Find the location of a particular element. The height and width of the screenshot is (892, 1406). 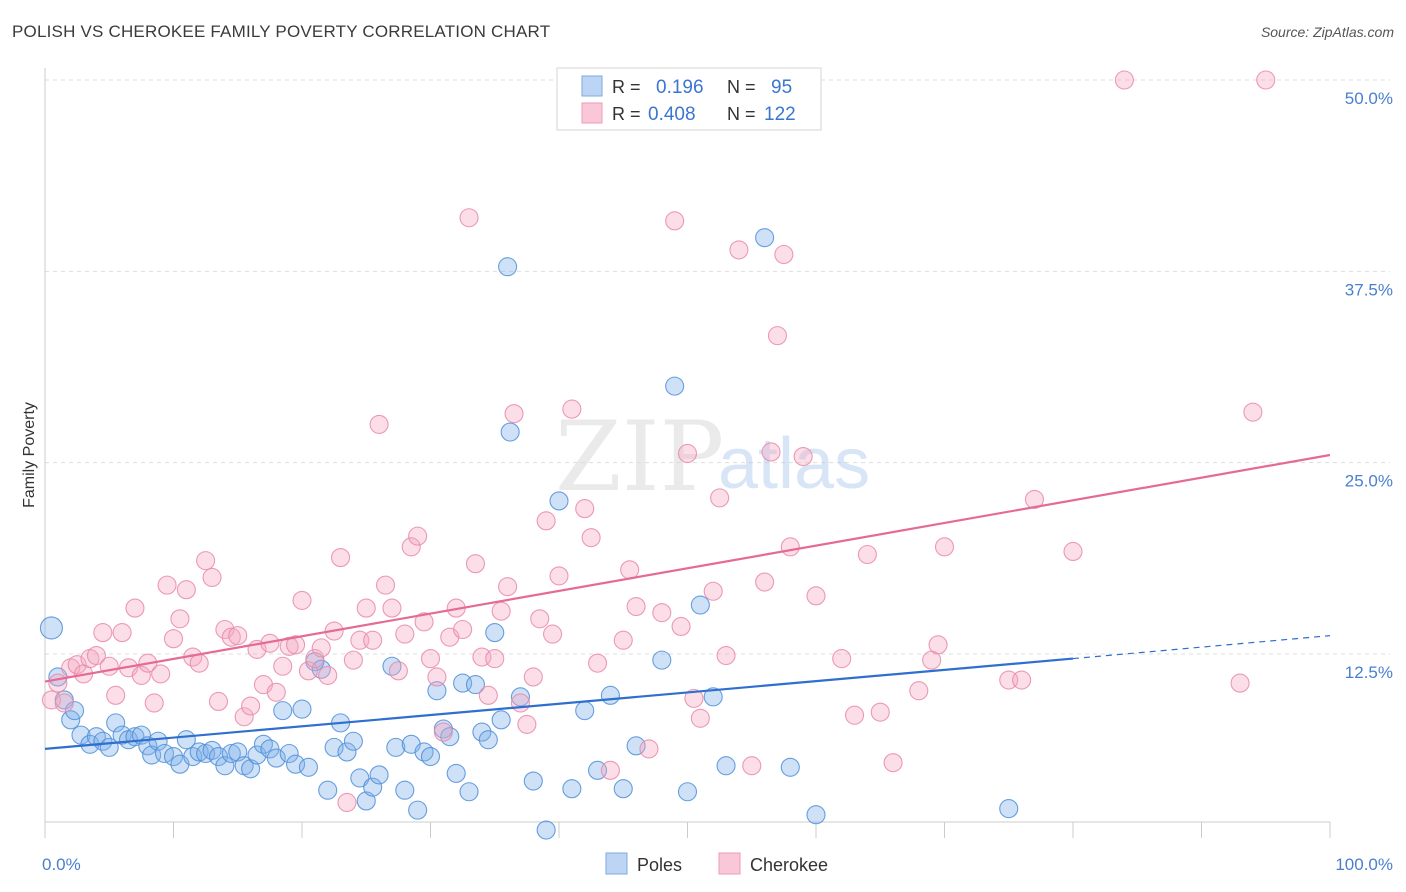

x-tick-label-1: 100.0% is located at coordinates (1364, 864).